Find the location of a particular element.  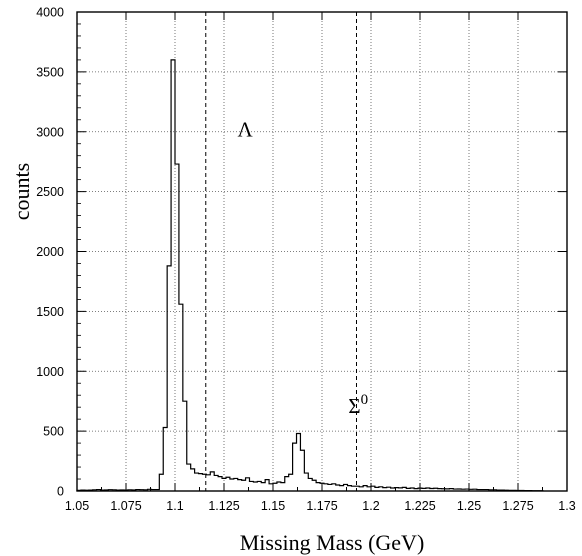

x-tick-label: 1.2 is located at coordinates (370, 506).